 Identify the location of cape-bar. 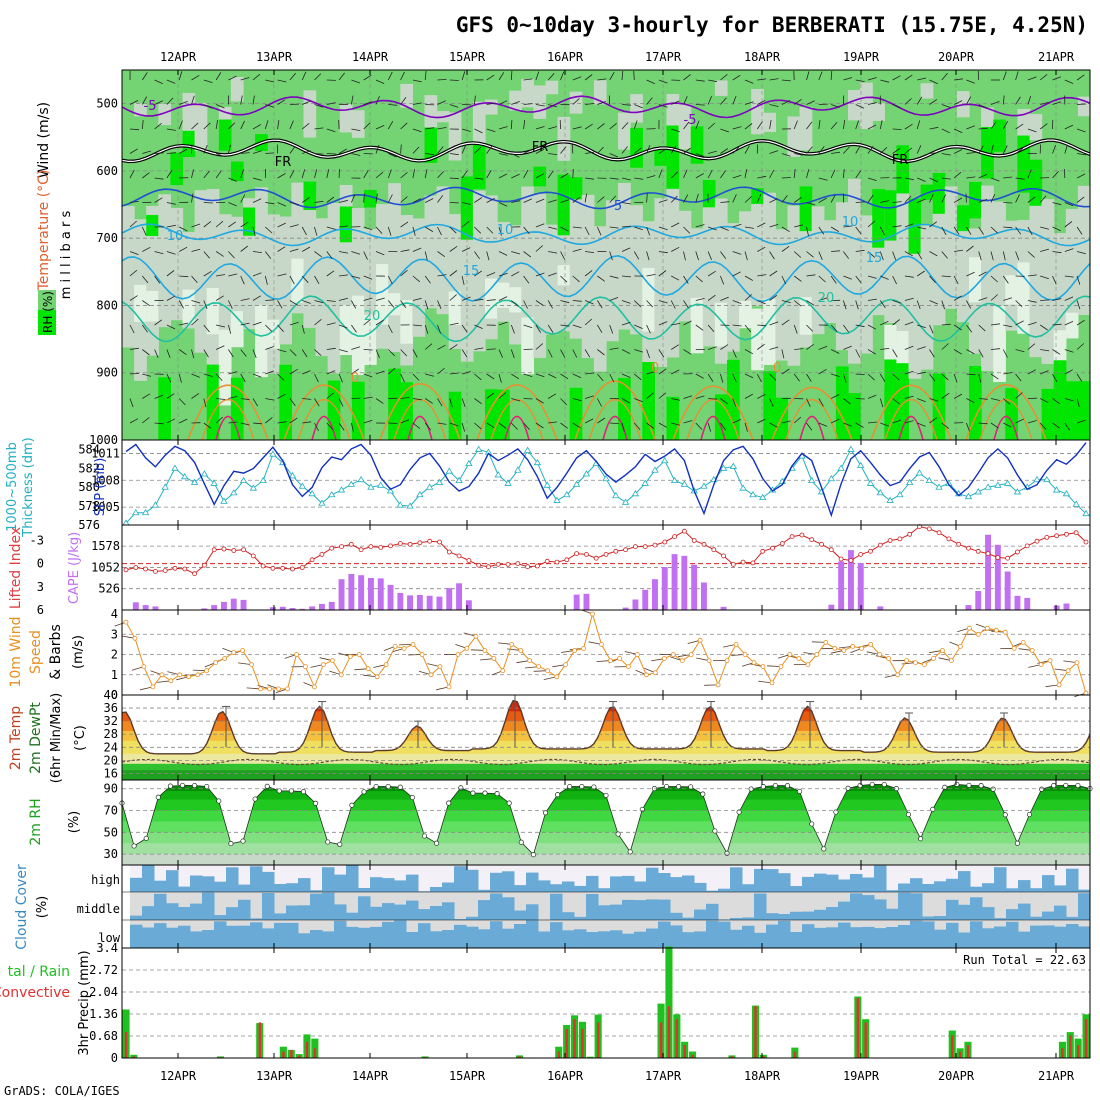
(361, 592).